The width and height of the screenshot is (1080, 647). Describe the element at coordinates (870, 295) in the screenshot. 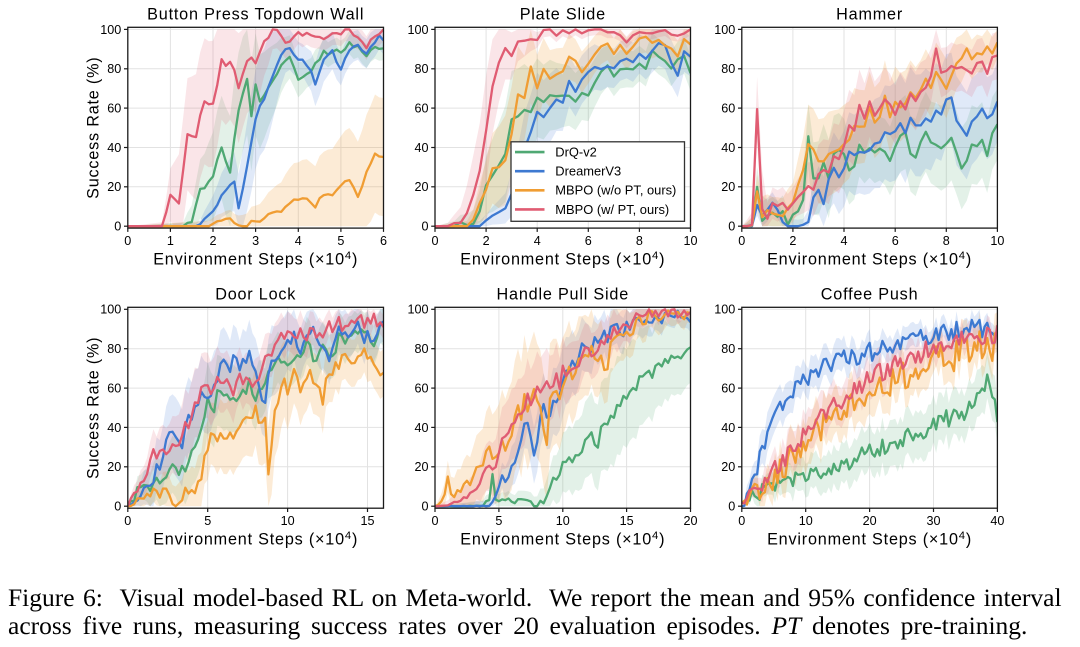

I see `svg-text: Coffee Push` at that location.